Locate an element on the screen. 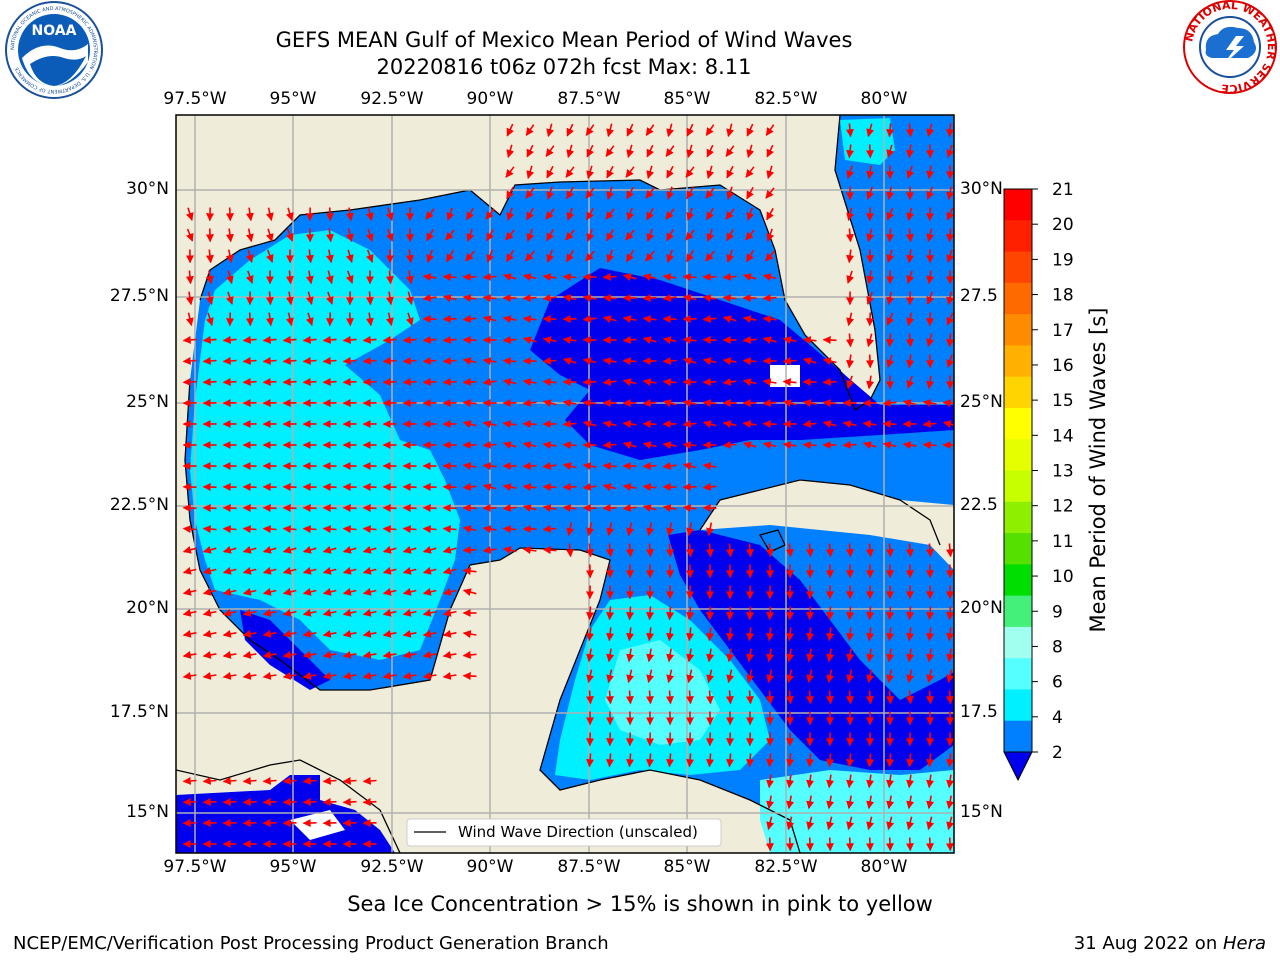 The width and height of the screenshot is (1280, 960). lat-tick-left: 30°N is located at coordinates (147, 189).